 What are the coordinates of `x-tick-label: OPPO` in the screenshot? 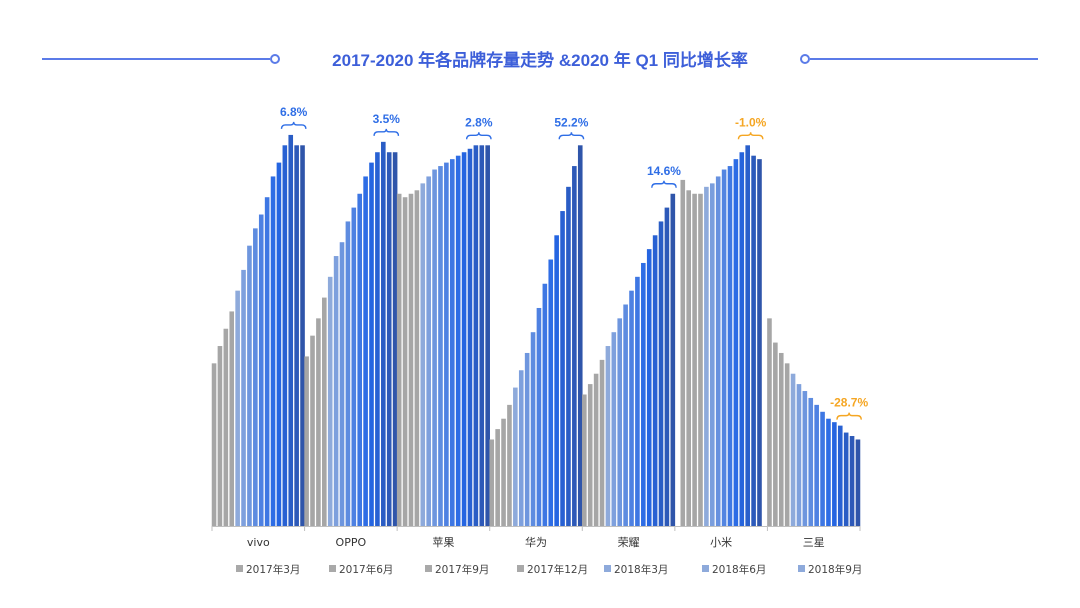 It's located at (351, 542).